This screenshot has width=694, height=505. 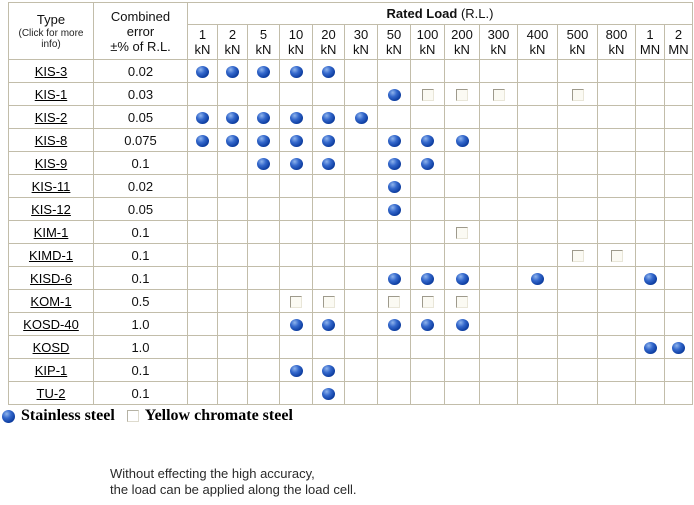 I want to click on load-cell-KIS-2-1kN, so click(x=202, y=117).